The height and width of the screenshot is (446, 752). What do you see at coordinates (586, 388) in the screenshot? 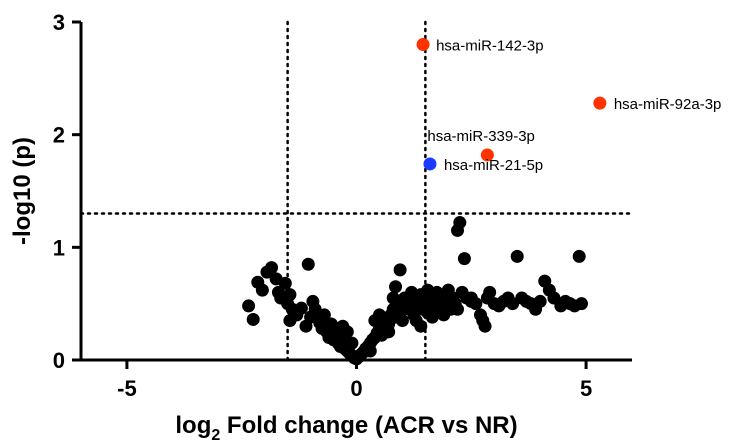
I see `x-tick-label: 5` at bounding box center [586, 388].